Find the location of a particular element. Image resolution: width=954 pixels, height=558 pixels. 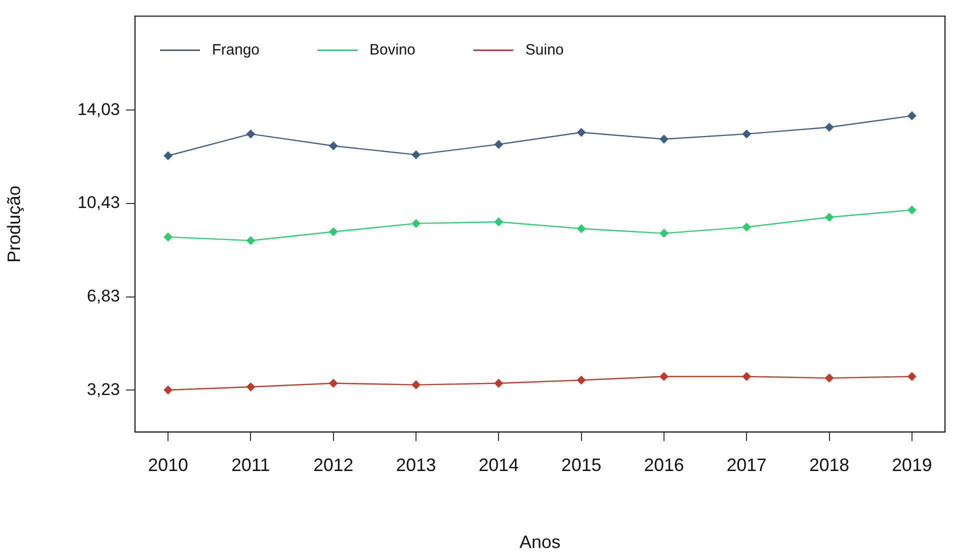

y-tick-label: 6,83 is located at coordinates (103, 296).